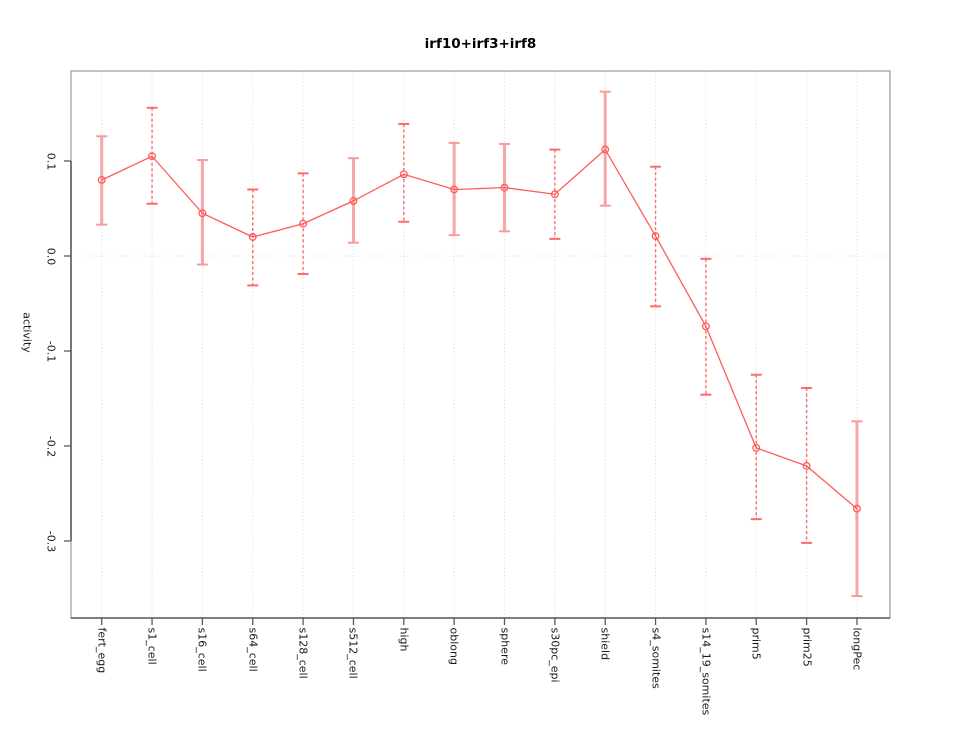 This screenshot has width=960, height=738. What do you see at coordinates (51, 351) in the screenshot?
I see `y-tick-label: -0.1` at bounding box center [51, 351].